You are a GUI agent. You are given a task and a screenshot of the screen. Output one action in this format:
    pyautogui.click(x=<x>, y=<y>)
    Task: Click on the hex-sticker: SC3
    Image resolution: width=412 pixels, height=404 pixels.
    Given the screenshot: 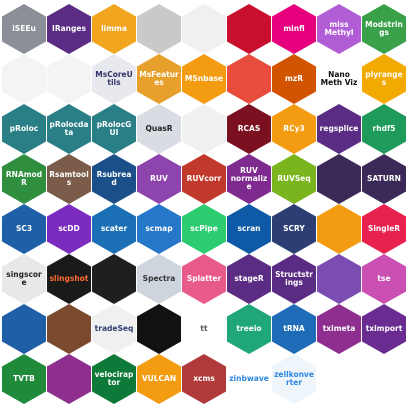 What is the action you would take?
    pyautogui.click(x=24, y=229)
    